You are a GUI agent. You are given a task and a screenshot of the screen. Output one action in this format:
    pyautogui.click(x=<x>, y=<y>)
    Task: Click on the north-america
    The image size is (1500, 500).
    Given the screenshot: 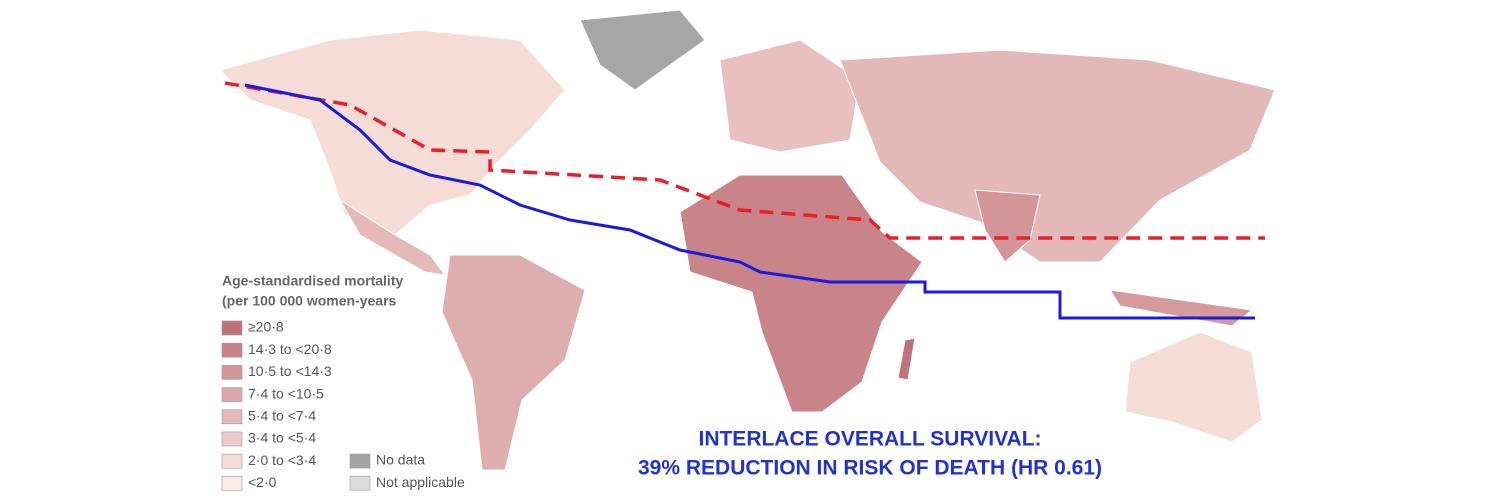 What is the action you would take?
    pyautogui.click(x=392, y=132)
    